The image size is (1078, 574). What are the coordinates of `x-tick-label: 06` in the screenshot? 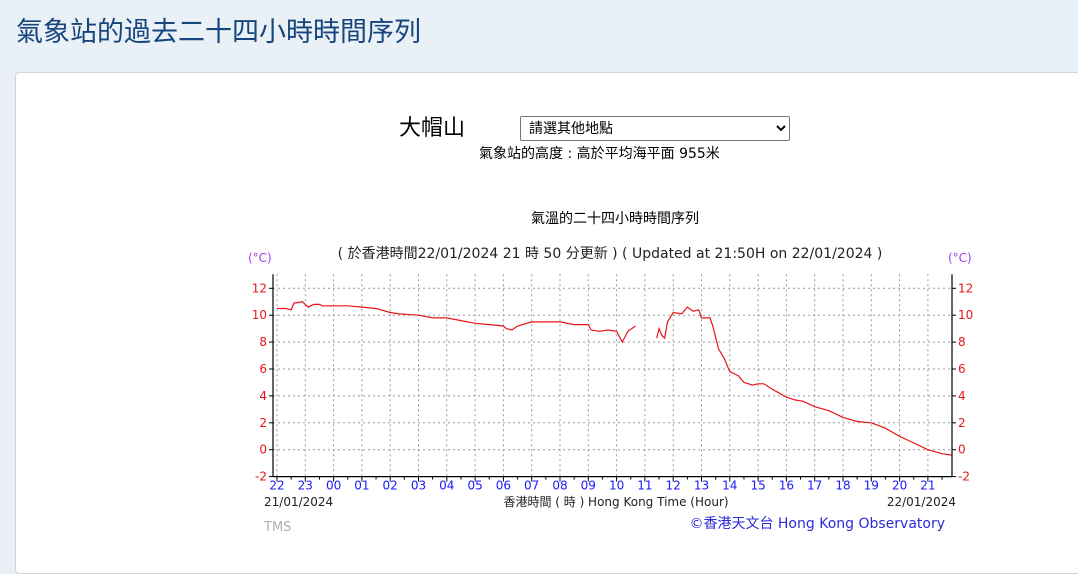 It's located at (503, 486).